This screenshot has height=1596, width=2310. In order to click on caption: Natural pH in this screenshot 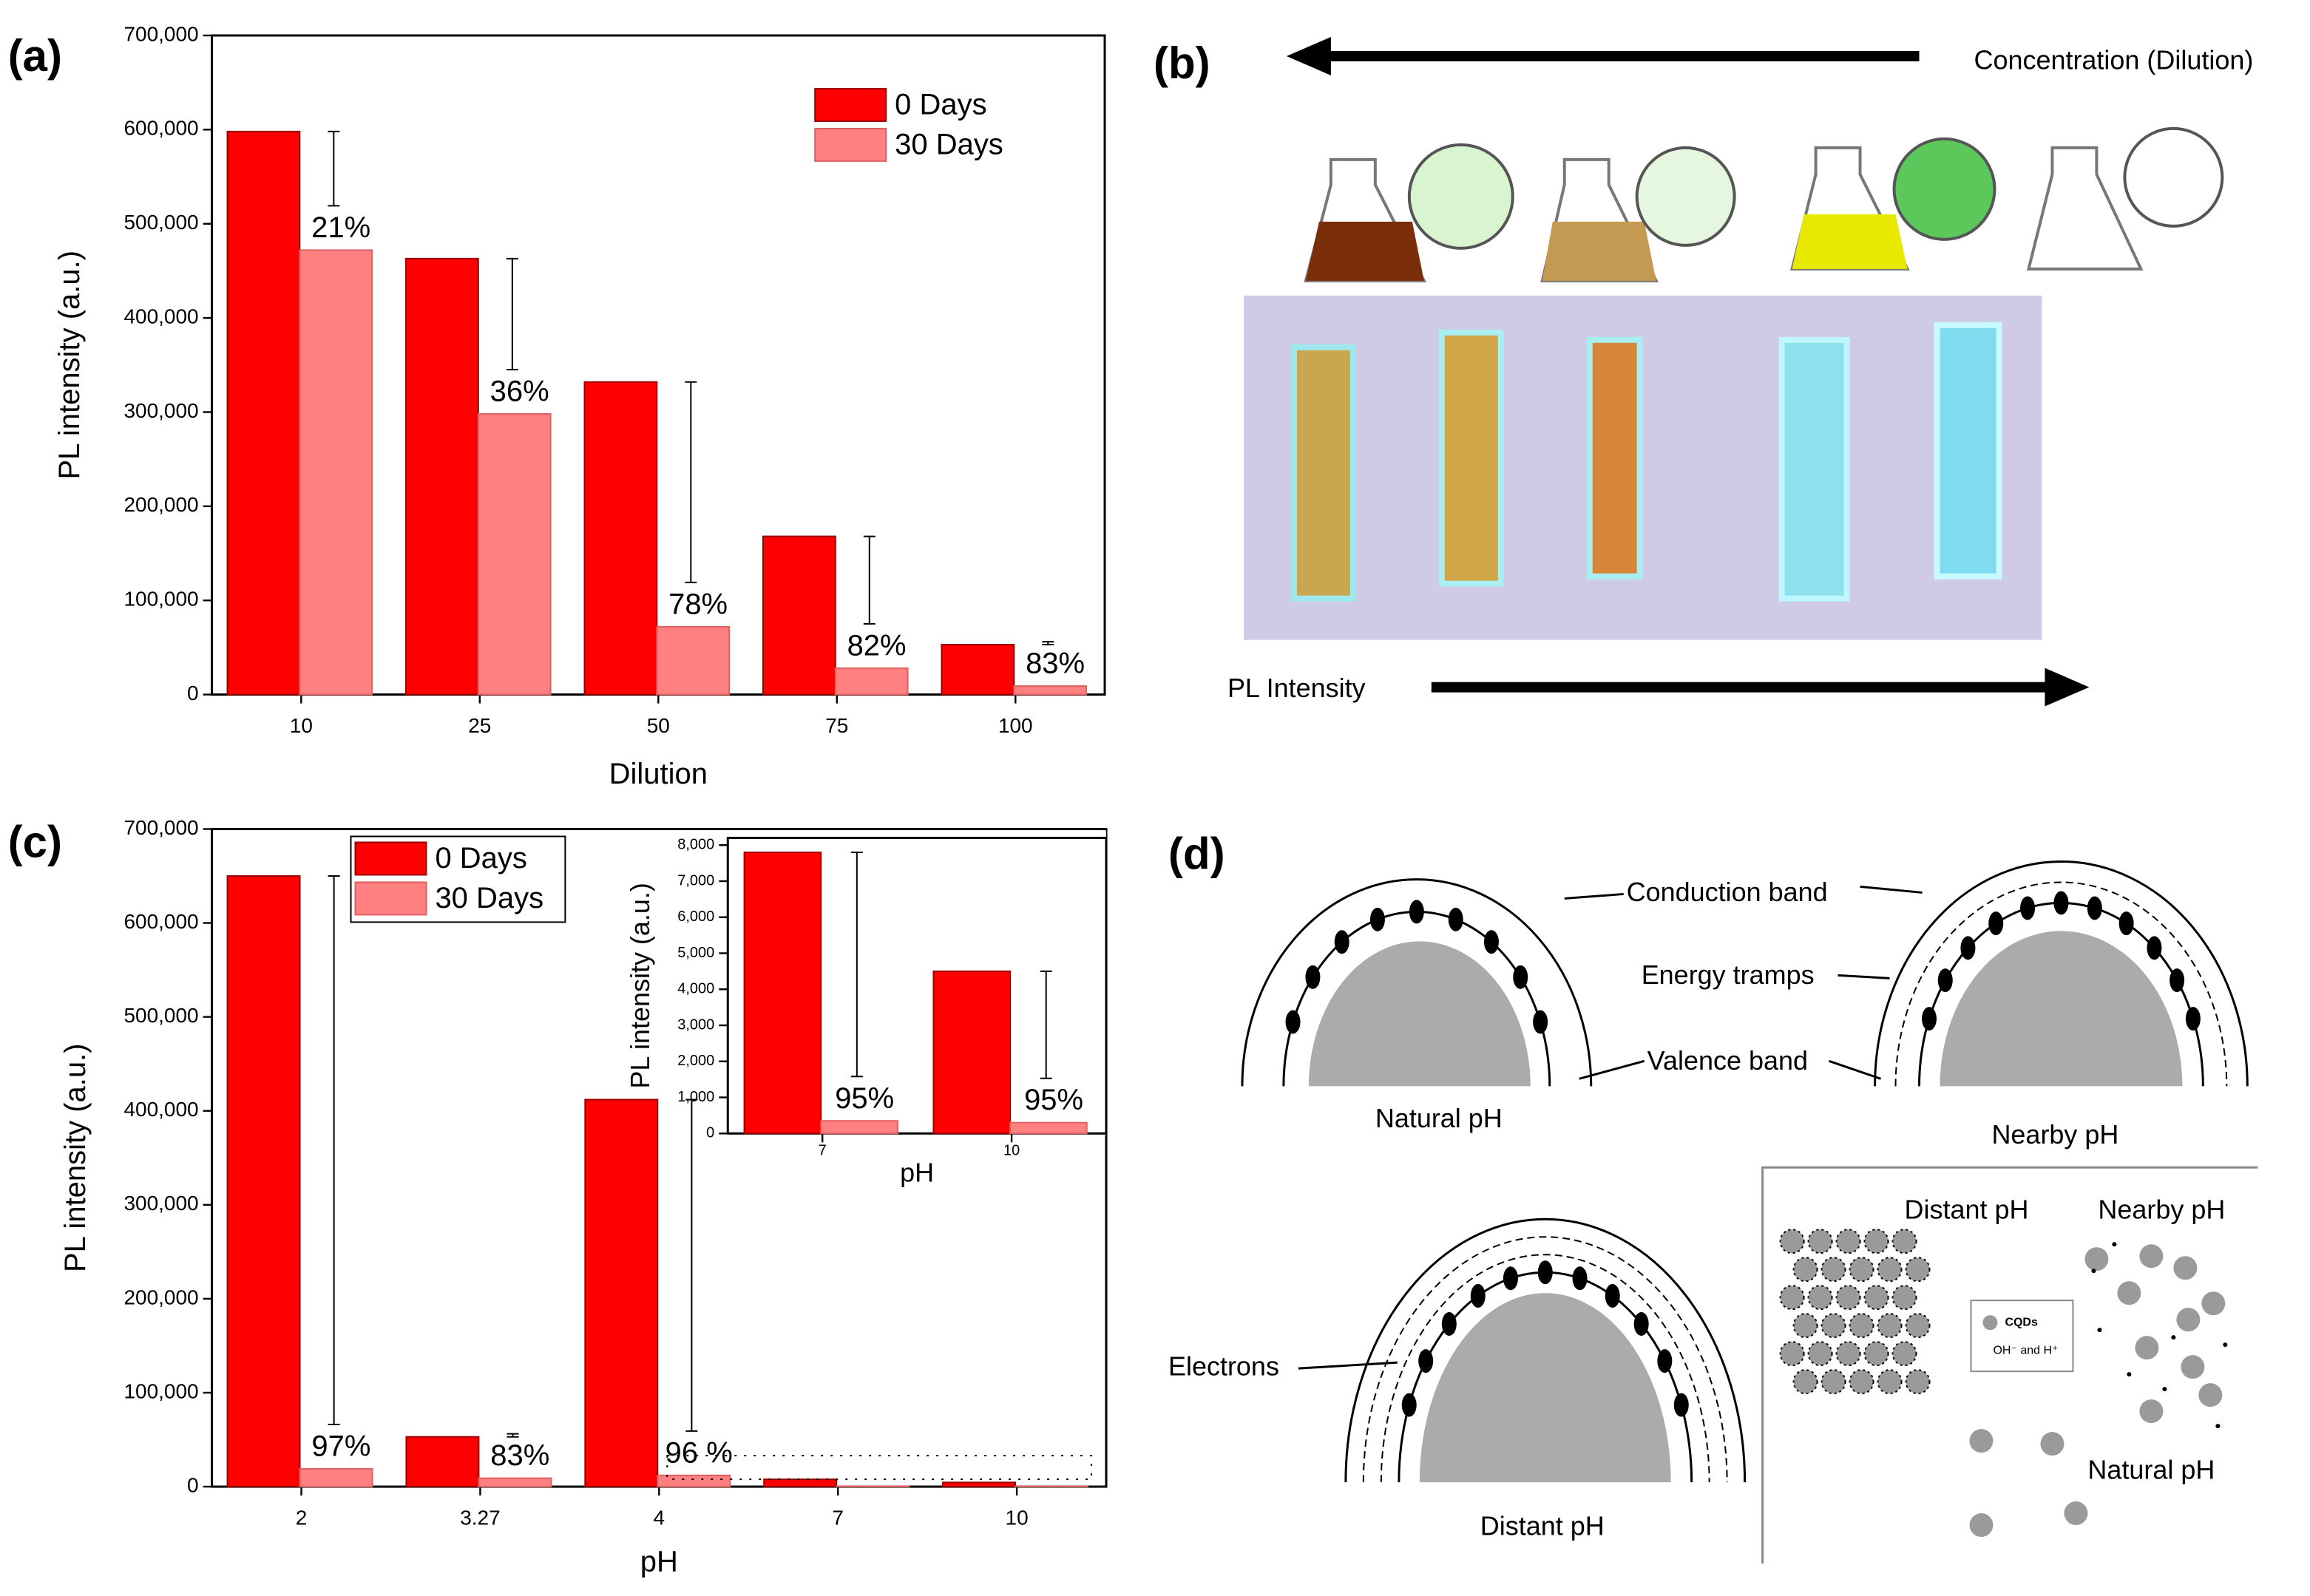, I will do `click(1439, 1118)`.